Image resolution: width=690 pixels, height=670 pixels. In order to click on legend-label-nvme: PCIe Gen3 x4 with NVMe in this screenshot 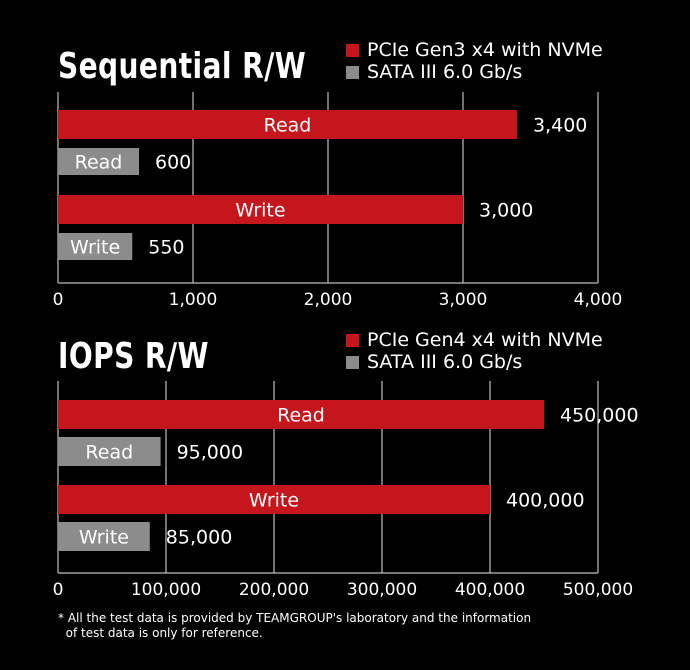, I will do `click(485, 50)`.